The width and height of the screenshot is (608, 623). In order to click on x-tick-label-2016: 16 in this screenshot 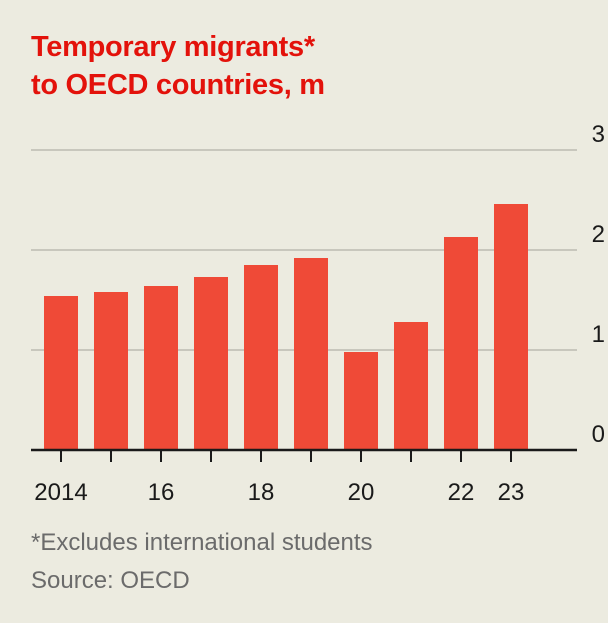, I will do `click(161, 492)`.